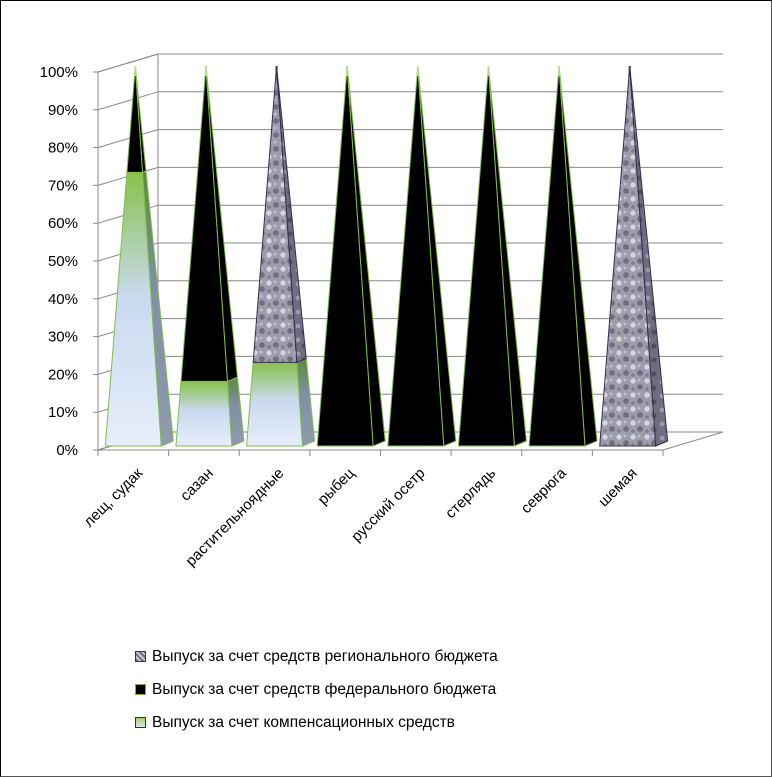 The height and width of the screenshot is (777, 772). Describe the element at coordinates (388, 505) in the screenshot. I see `x-tick-label-4: русский осетр` at that location.